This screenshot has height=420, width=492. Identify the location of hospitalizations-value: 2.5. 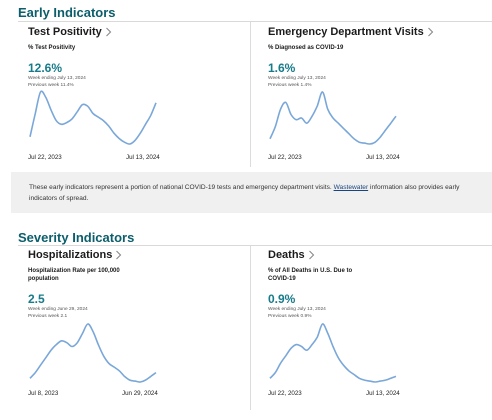
(36, 299).